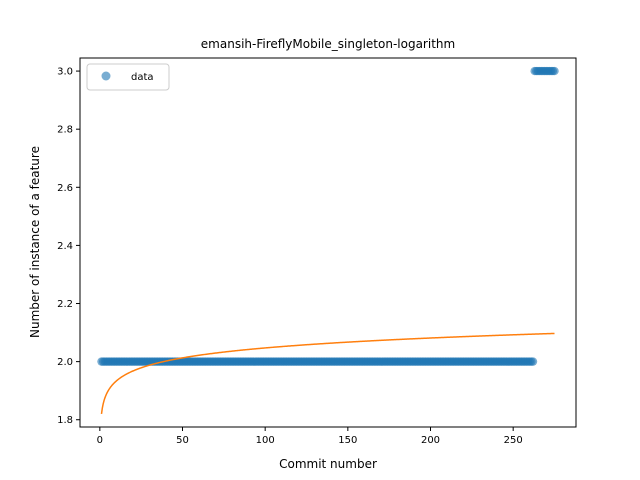  Describe the element at coordinates (65, 130) in the screenshot. I see `y-tick-label: 2.8` at that location.